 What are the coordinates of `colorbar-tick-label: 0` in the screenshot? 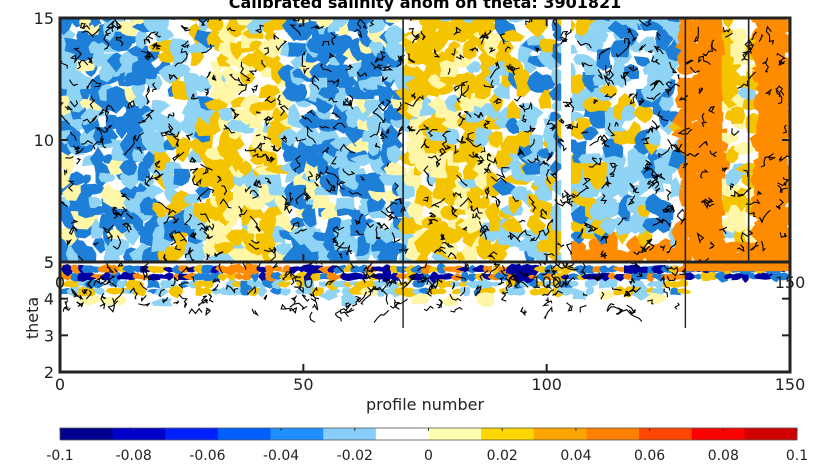 It's located at (428, 456).